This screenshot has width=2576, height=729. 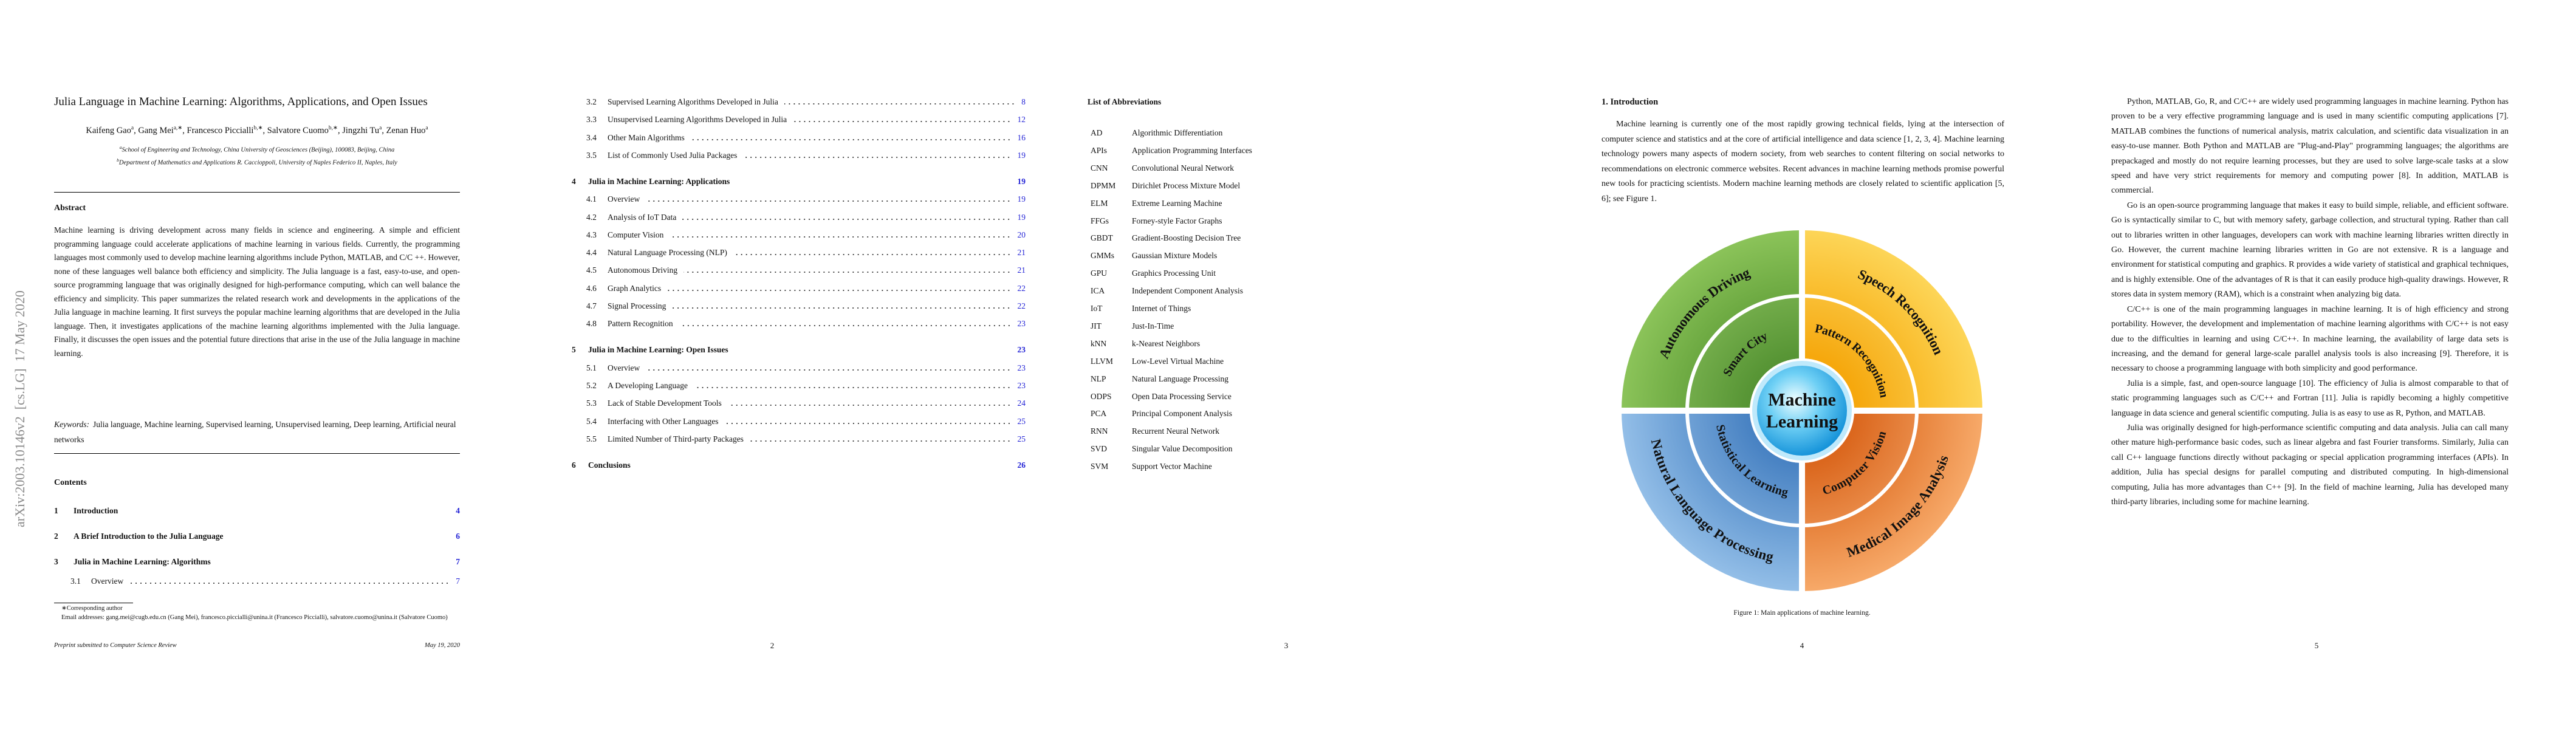 What do you see at coordinates (218, 130) in the screenshot?
I see `author-name: , Francesco Piccialli` at bounding box center [218, 130].